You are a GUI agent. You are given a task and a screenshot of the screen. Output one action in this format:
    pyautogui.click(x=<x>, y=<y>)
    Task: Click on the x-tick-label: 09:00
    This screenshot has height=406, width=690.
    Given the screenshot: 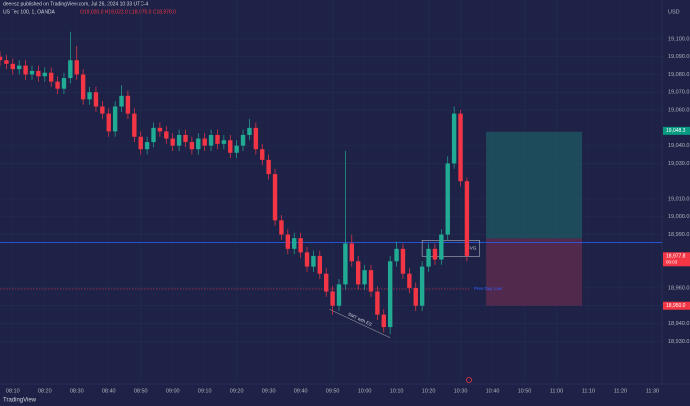 What is the action you would take?
    pyautogui.click(x=173, y=391)
    